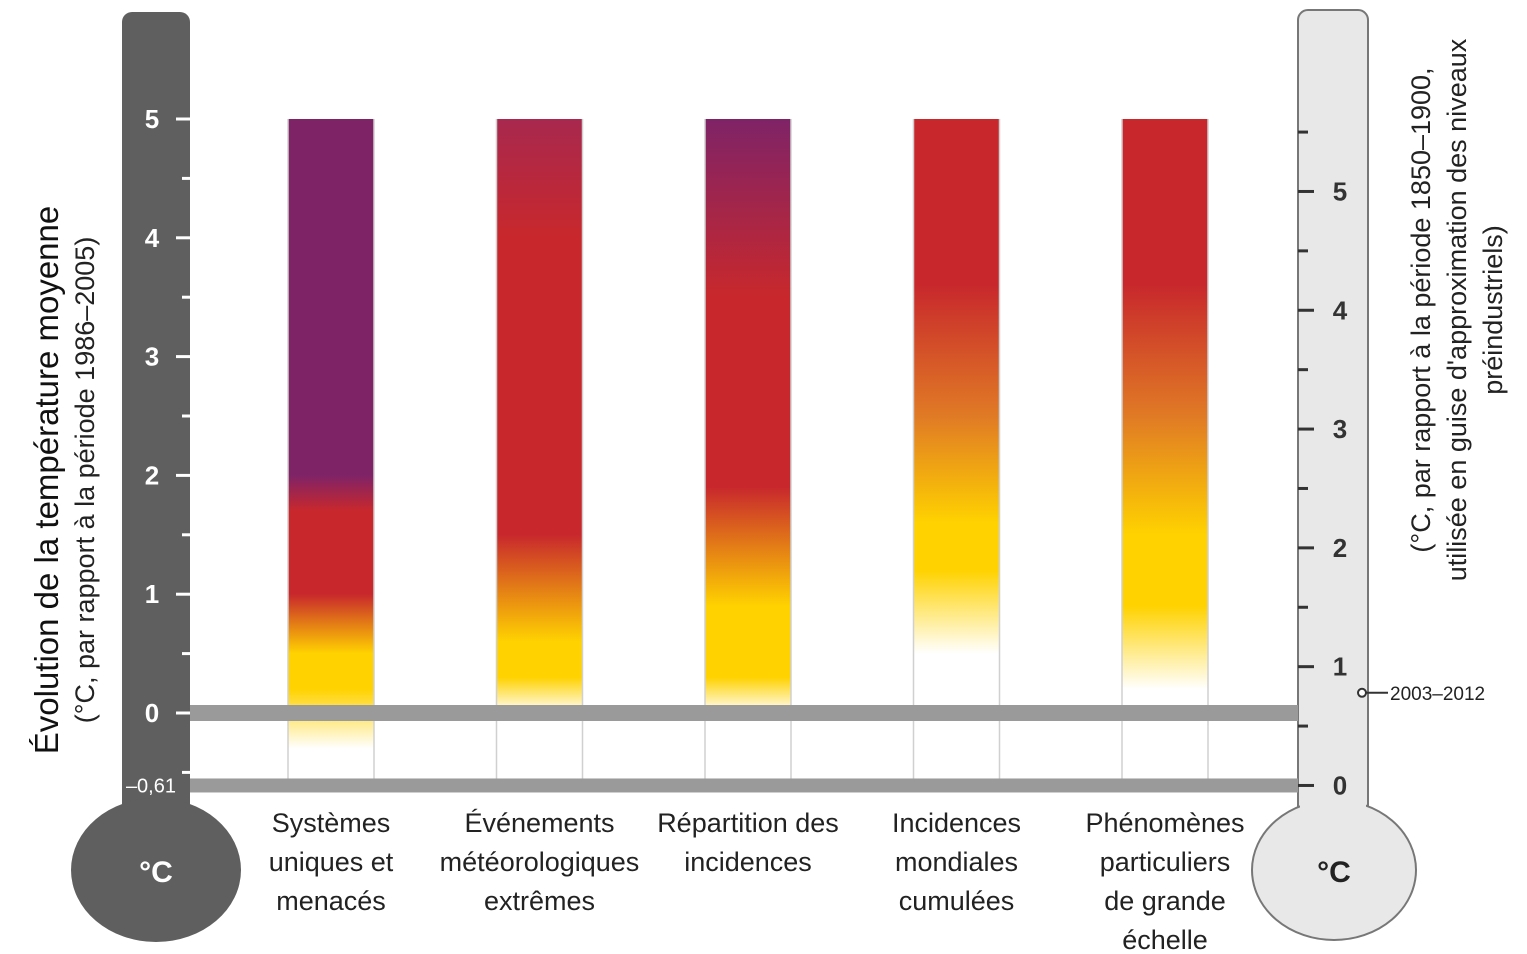 This screenshot has height=954, width=1527. Describe the element at coordinates (539, 901) in the screenshot. I see `category-label-line: extrêmes` at that location.